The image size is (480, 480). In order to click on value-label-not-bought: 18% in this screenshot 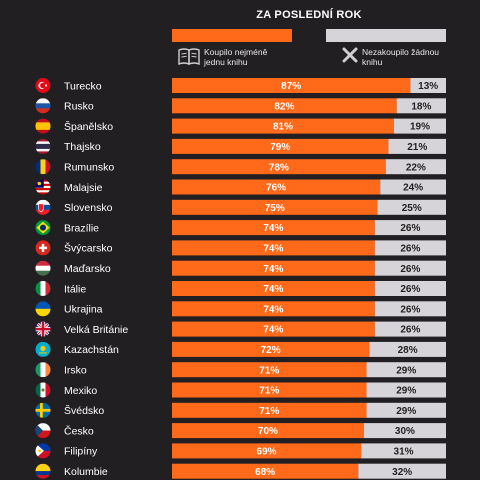, I will do `click(421, 106)`.